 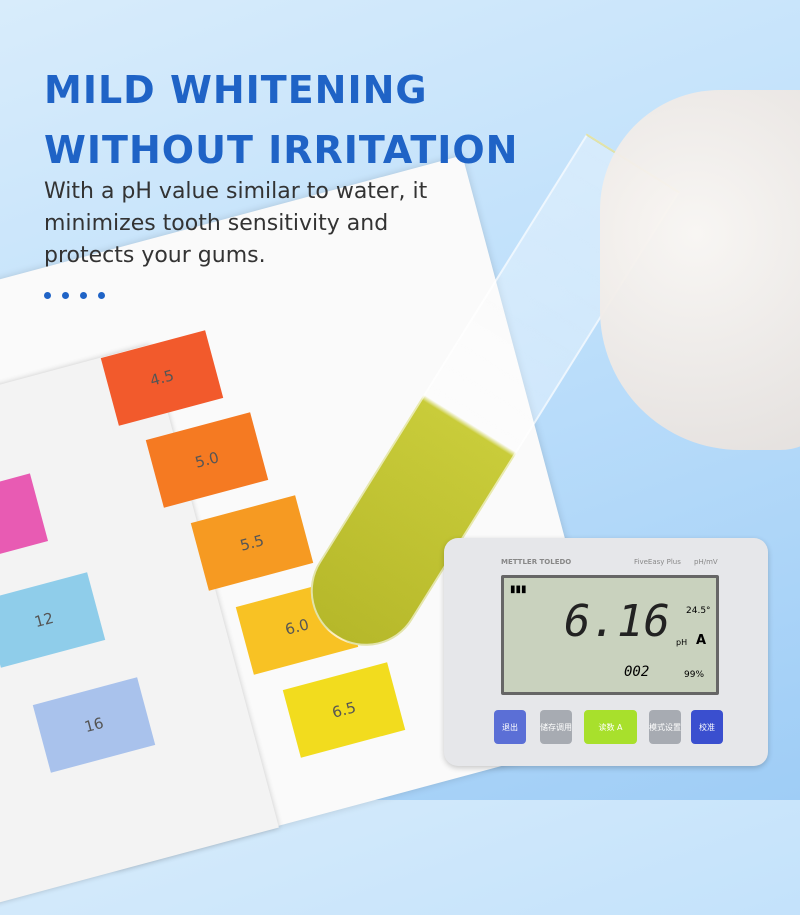 I want to click on lcd-display: ▮▮▮ 6.16 pH 24.5° A 002 99%, so click(x=610, y=635).